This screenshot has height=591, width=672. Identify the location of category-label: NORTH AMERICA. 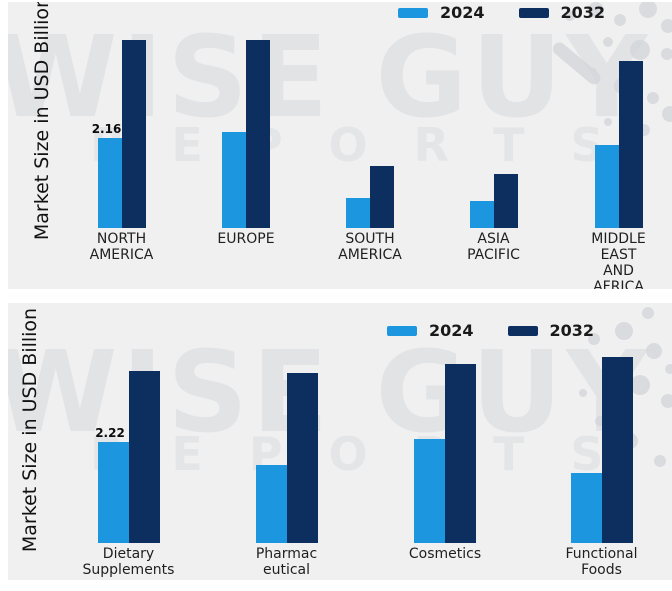
(121, 247).